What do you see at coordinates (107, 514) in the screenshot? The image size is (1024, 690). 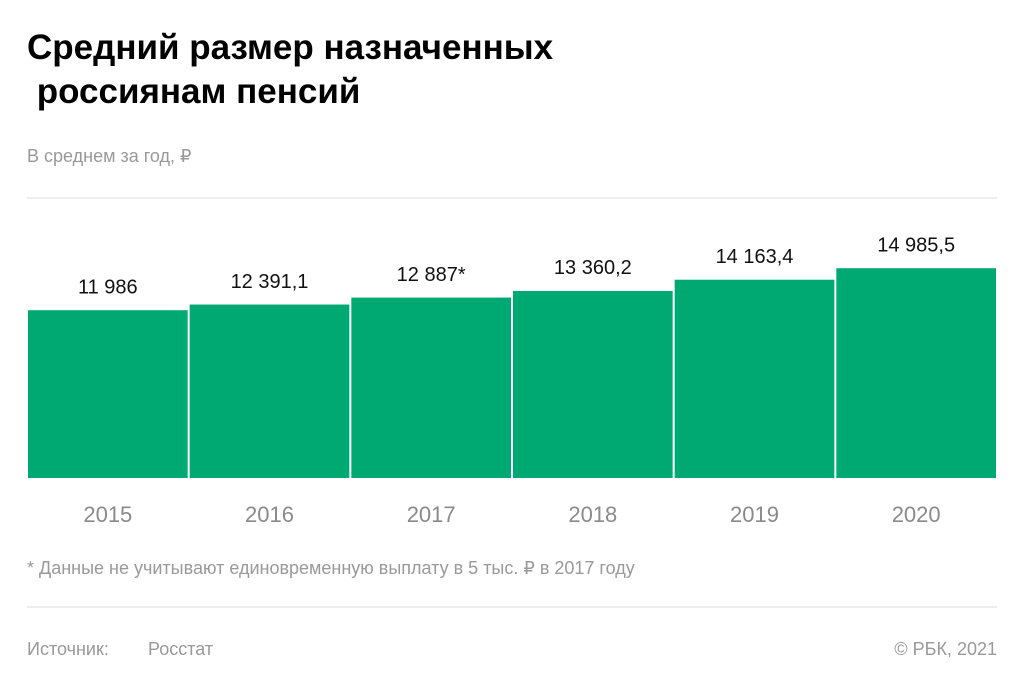 I see `x-tick-label: 2015` at bounding box center [107, 514].